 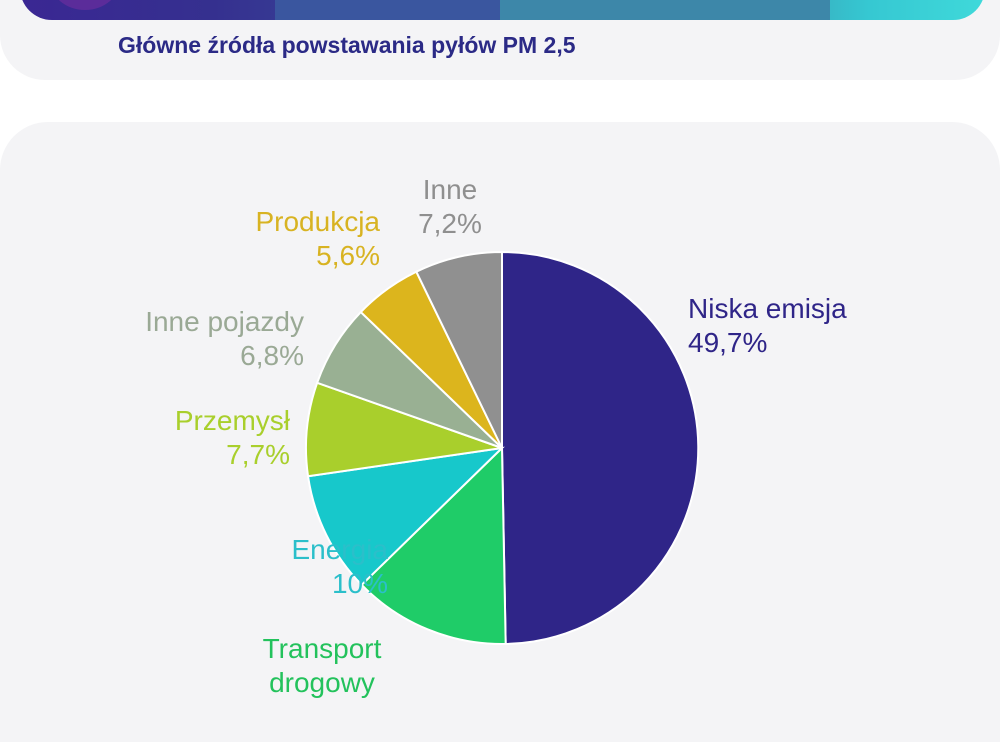 I want to click on pie-slice-niska-emisja, so click(x=600, y=447).